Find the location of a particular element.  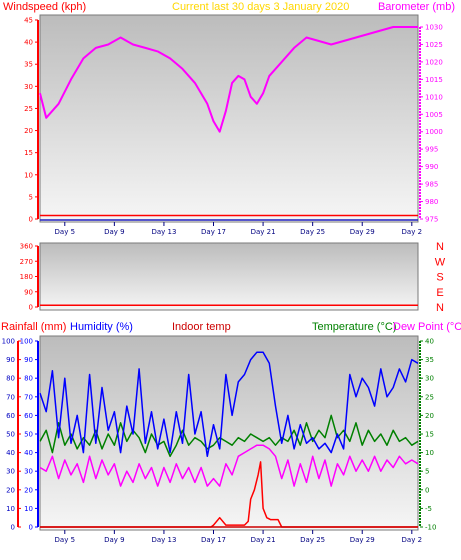

barometer-tick-label: 1000 is located at coordinates (434, 132).